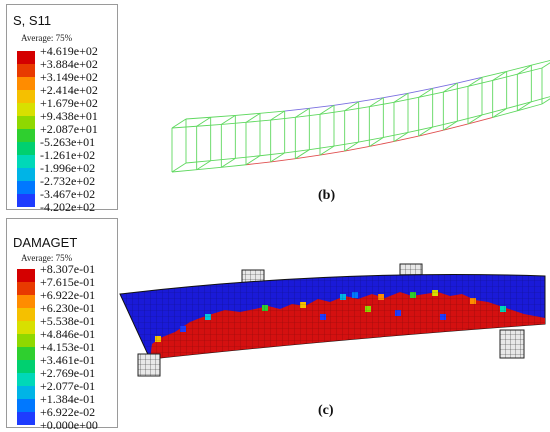 Image resolution: width=550 pixels, height=432 pixels. I want to click on legend-value: +9.438e+01, so click(69, 116).